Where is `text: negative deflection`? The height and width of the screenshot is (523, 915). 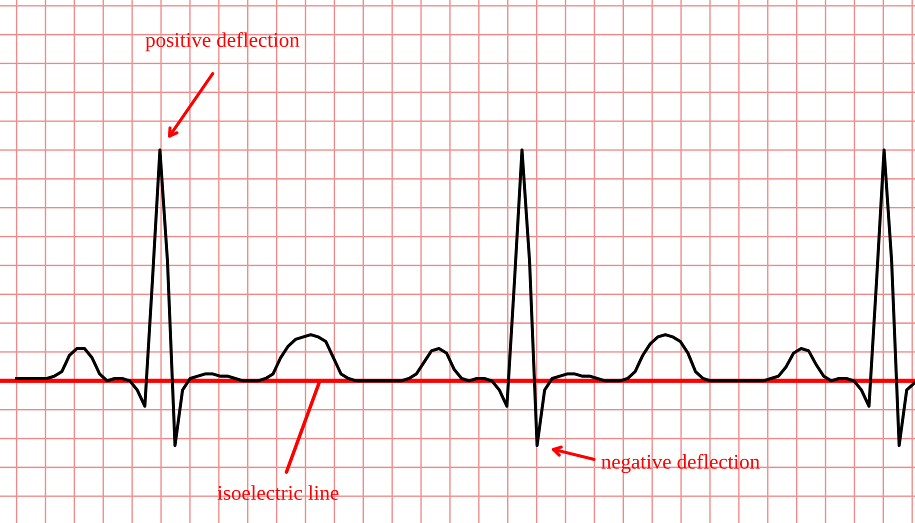 text: negative deflection is located at coordinates (680, 464).